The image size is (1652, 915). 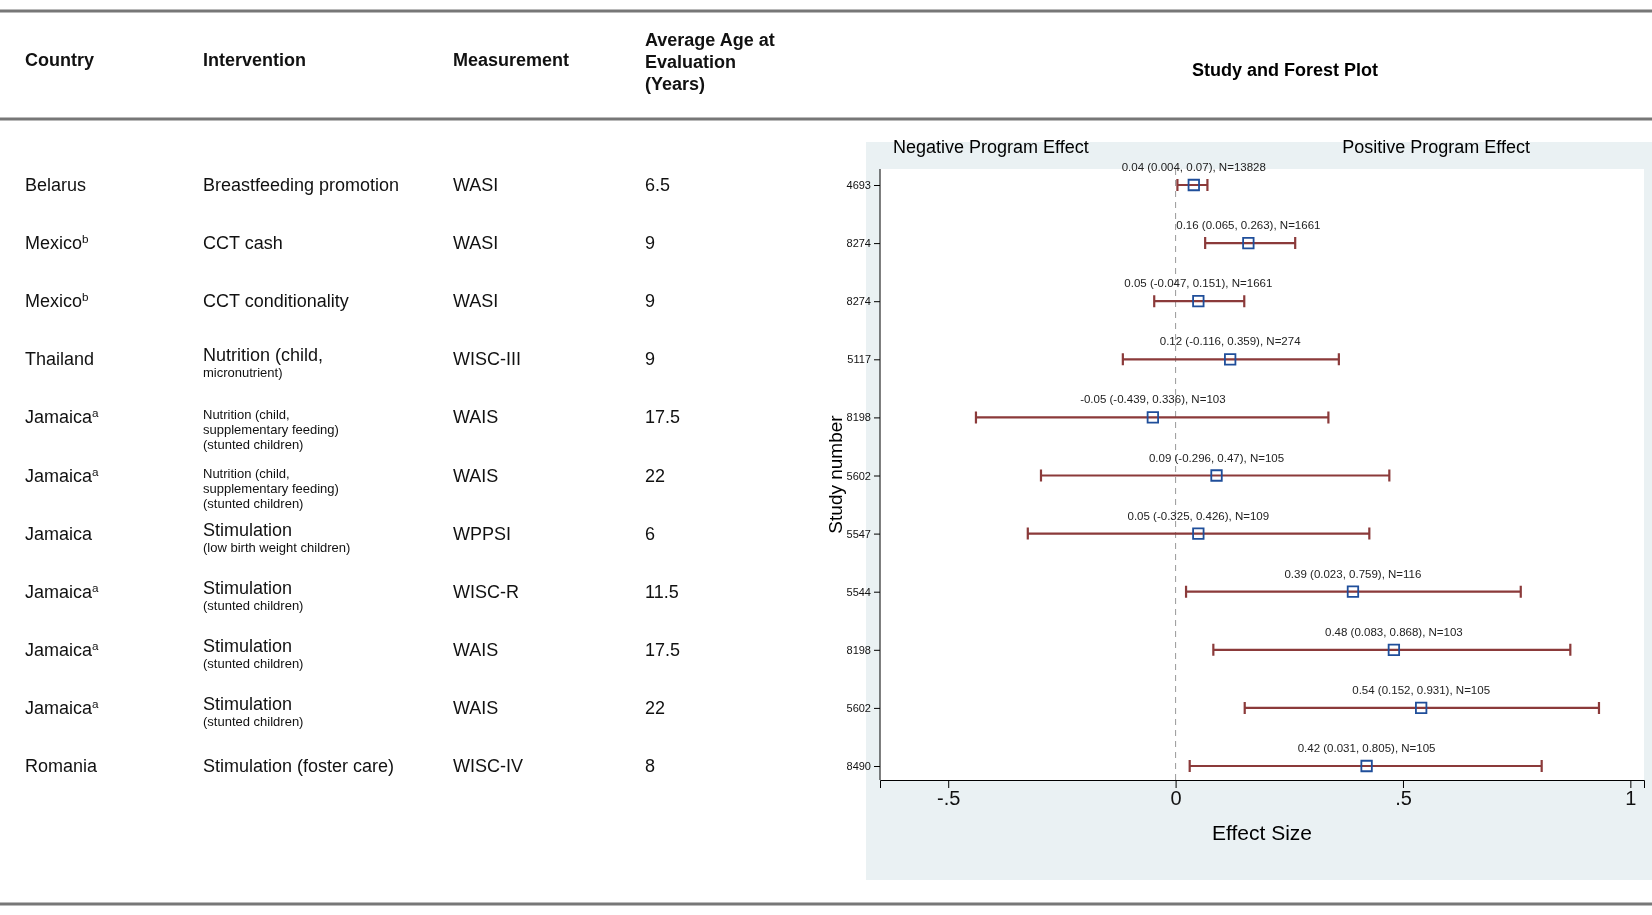 I want to click on text: CCT conditionality, so click(x=276, y=301).